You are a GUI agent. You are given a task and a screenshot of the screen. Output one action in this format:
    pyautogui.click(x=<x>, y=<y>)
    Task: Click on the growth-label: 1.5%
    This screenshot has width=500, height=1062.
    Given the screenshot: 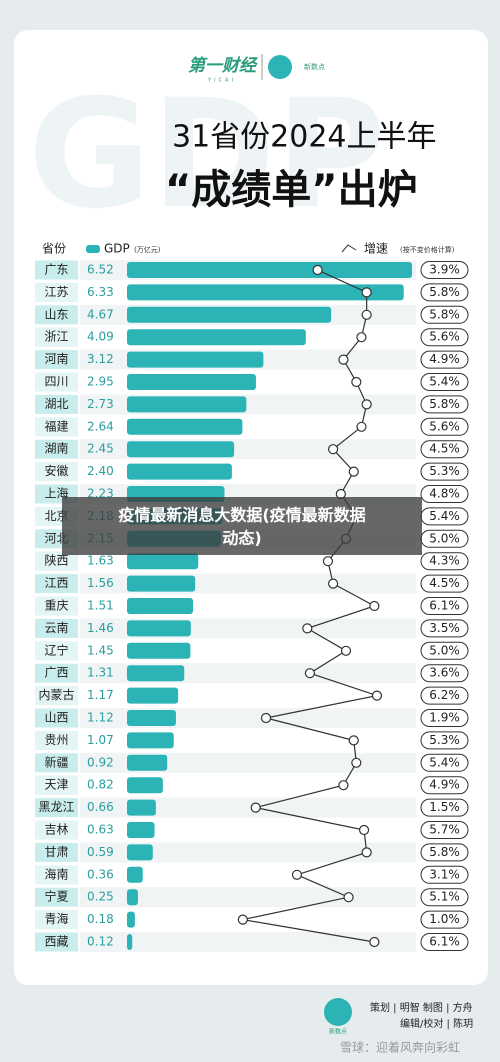 What is the action you would take?
    pyautogui.click(x=444, y=807)
    